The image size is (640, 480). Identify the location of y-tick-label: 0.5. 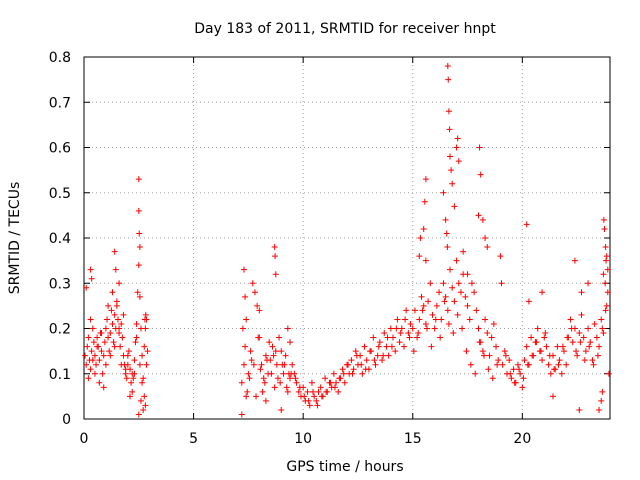
(60, 194).